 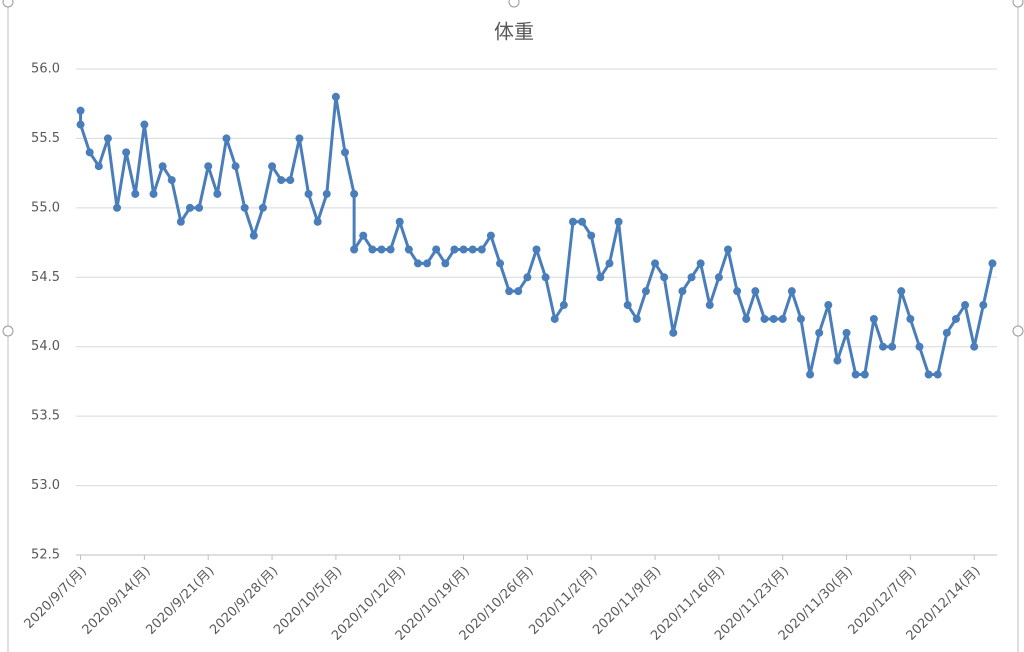 I want to click on y-tick-label: 53.0, so click(x=45, y=485).